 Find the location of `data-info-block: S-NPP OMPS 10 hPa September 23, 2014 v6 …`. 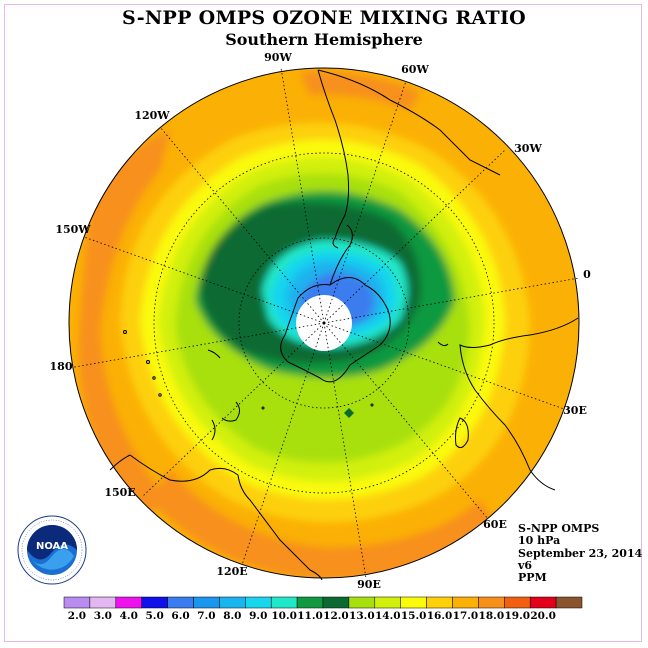

data-info-block: S-NPP OMPS 10 hPa September 23, 2014 v6 … is located at coordinates (580, 553).